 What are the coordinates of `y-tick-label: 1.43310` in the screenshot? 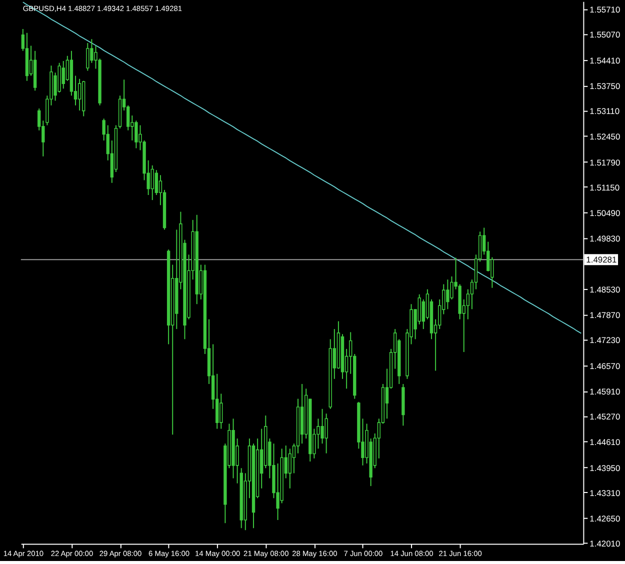 It's located at (605, 493).